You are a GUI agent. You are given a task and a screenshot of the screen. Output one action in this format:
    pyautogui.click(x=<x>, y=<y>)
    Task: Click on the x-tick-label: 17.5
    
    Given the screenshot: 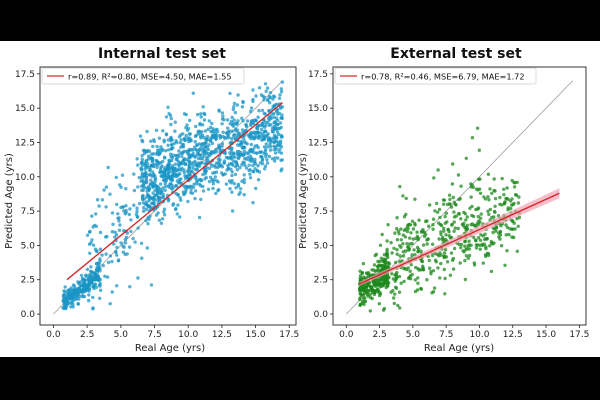 What is the action you would take?
    pyautogui.click(x=579, y=335)
    